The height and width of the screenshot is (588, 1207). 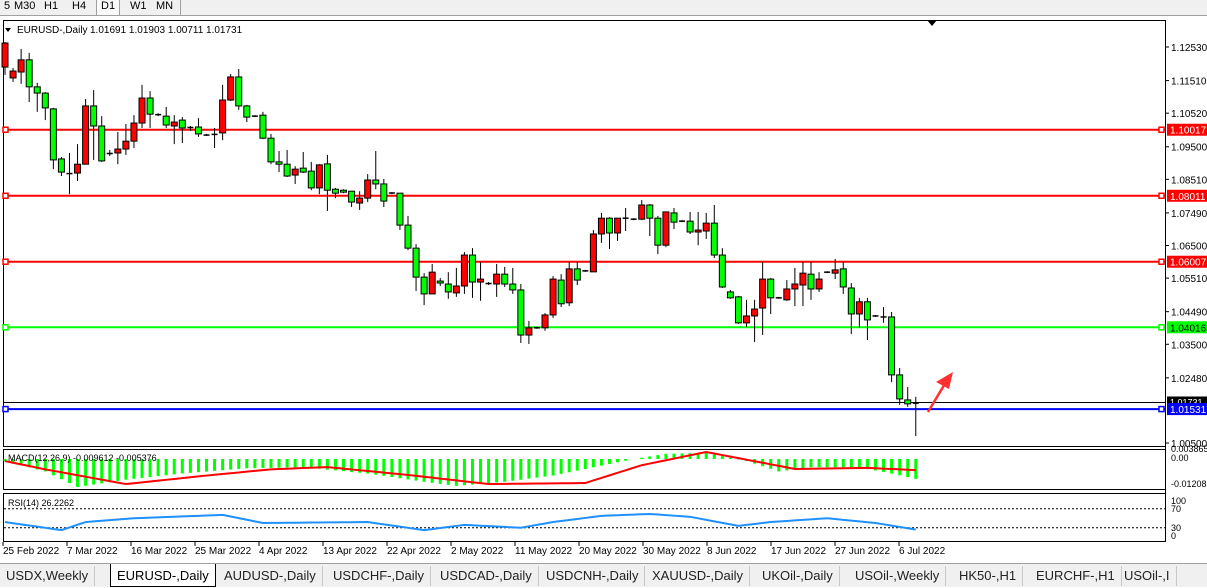 What do you see at coordinates (932, 23) in the screenshot?
I see `chart-shift-marker-icon` at bounding box center [932, 23].